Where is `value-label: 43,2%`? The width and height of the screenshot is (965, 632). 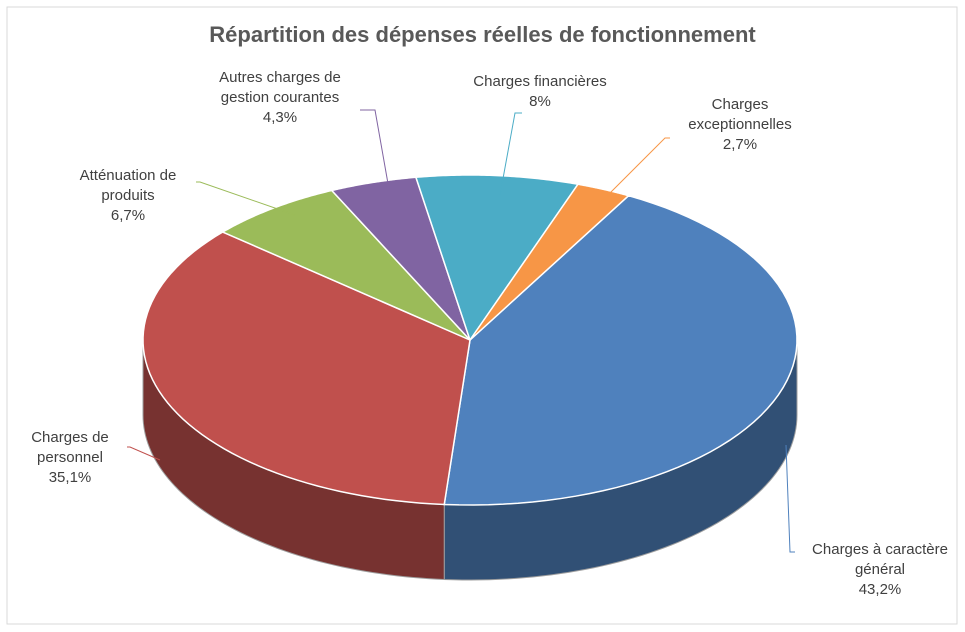 value-label: 43,2% is located at coordinates (880, 589).